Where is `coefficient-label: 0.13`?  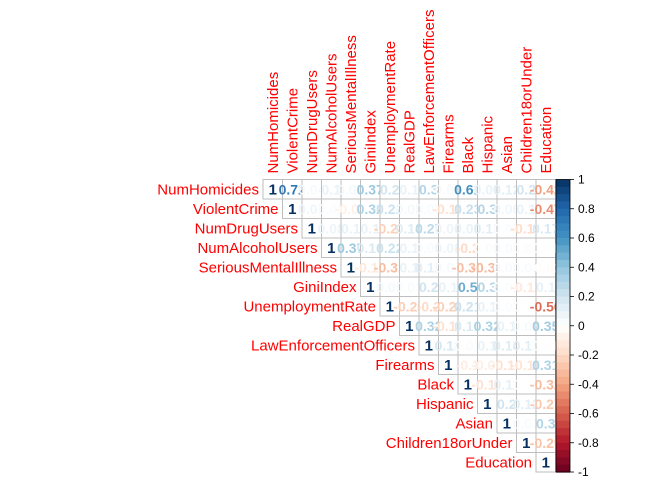 coefficient-label: 0.13 is located at coordinates (487, 228).